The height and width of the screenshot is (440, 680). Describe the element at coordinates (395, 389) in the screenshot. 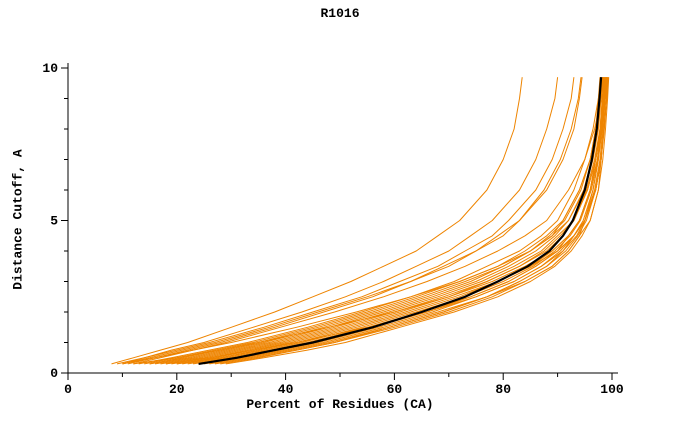

I see `x-tick-label: 60` at that location.